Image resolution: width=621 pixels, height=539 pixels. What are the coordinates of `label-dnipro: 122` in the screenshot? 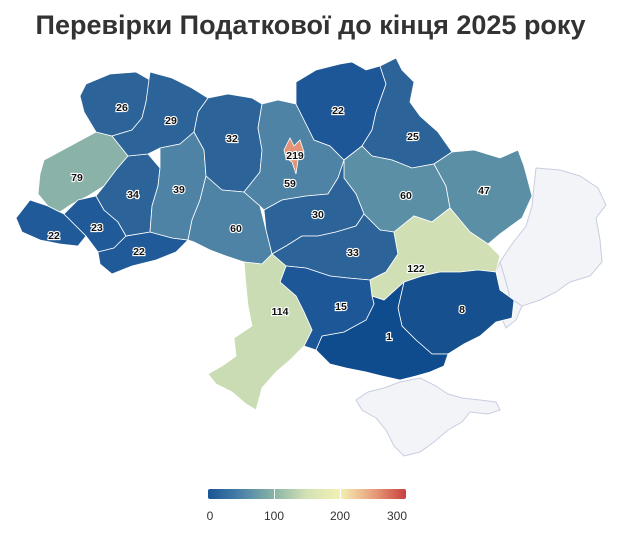 It's located at (416, 269).